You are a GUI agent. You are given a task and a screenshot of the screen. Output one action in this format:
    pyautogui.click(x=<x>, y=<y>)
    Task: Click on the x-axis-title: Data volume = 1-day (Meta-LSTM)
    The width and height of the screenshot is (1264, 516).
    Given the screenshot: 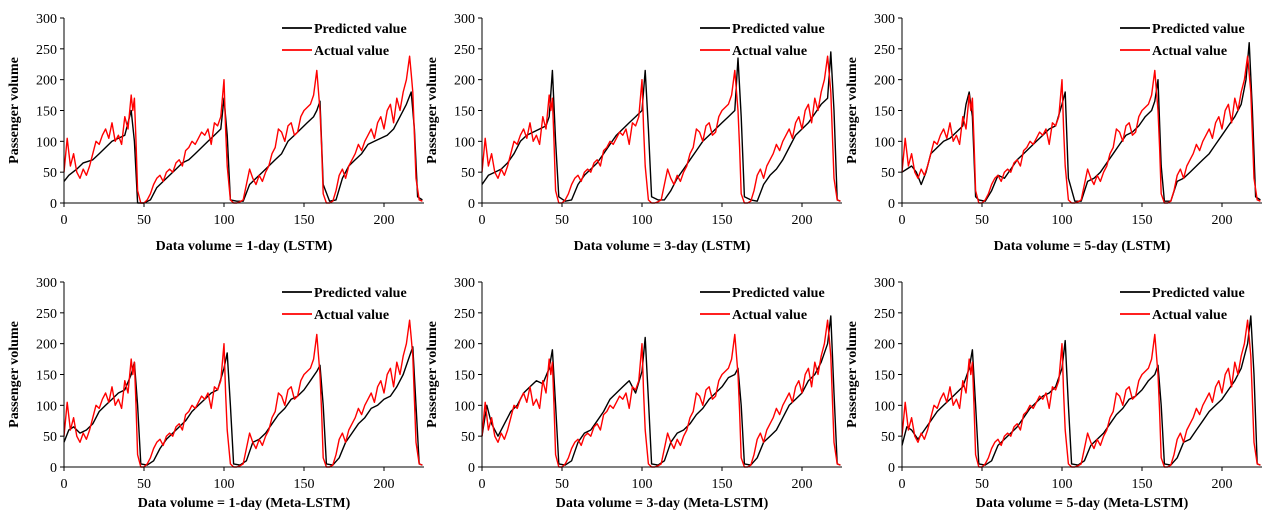 What is the action you would take?
    pyautogui.click(x=244, y=503)
    